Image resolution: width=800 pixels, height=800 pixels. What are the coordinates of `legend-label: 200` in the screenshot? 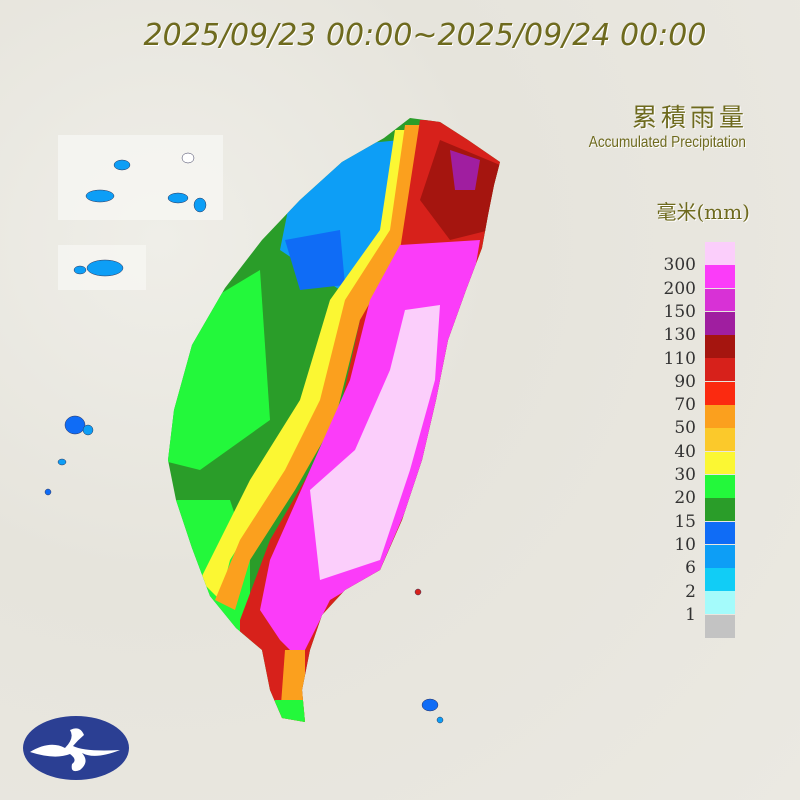 It's located at (679, 288).